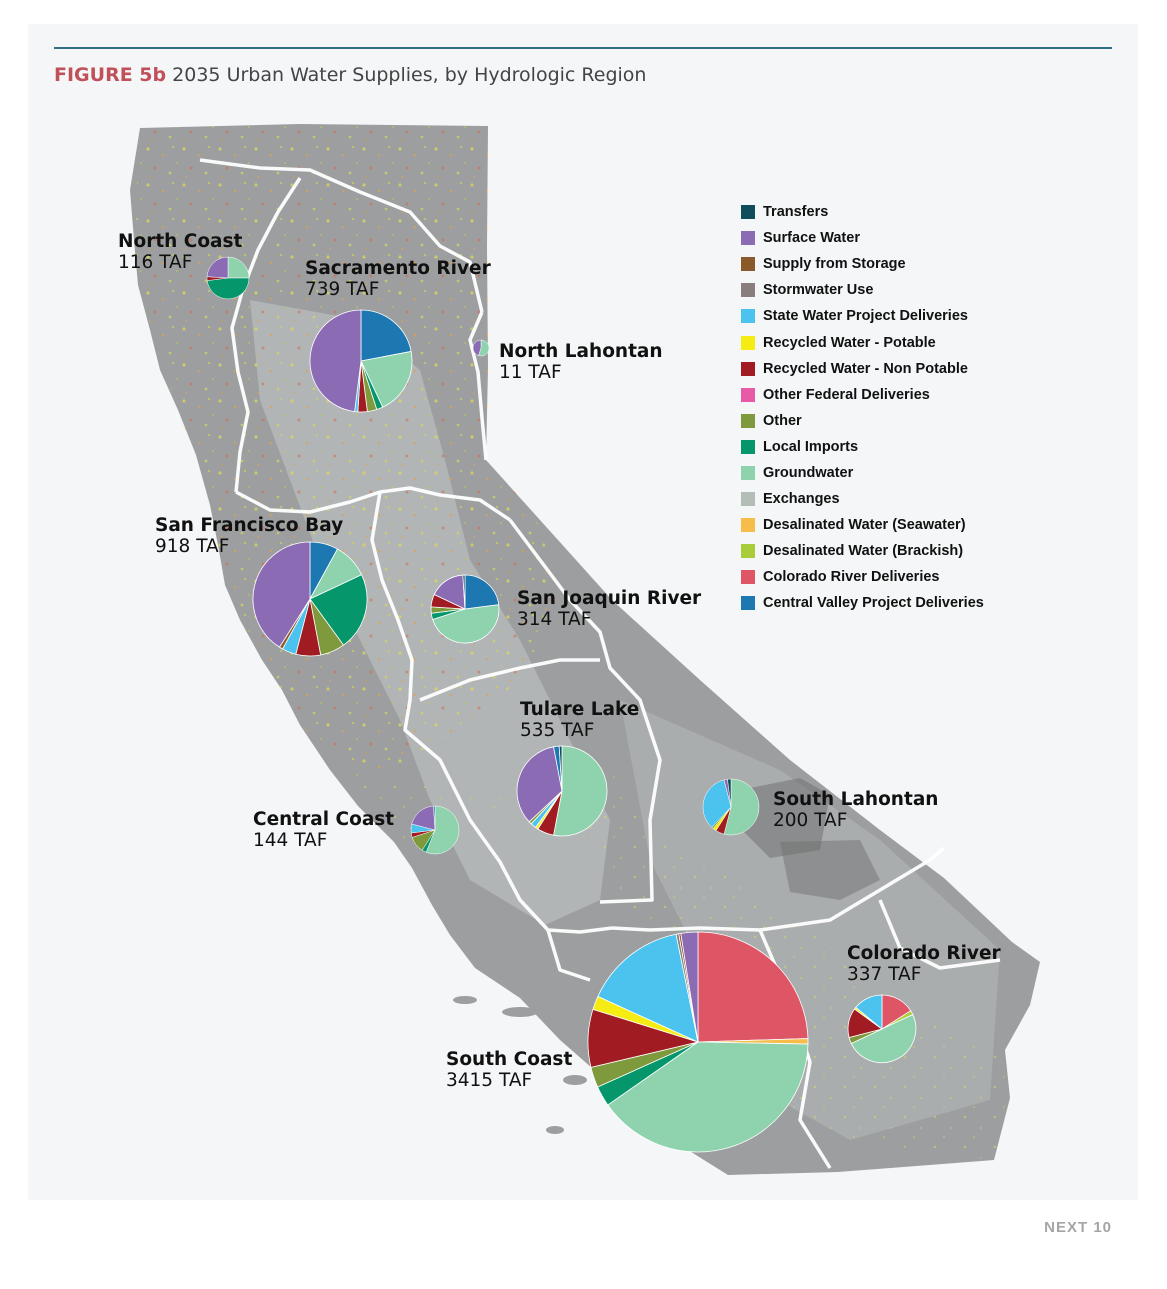  I want to click on region-label-central-coast: Central Coast 144 TAF, so click(323, 830).